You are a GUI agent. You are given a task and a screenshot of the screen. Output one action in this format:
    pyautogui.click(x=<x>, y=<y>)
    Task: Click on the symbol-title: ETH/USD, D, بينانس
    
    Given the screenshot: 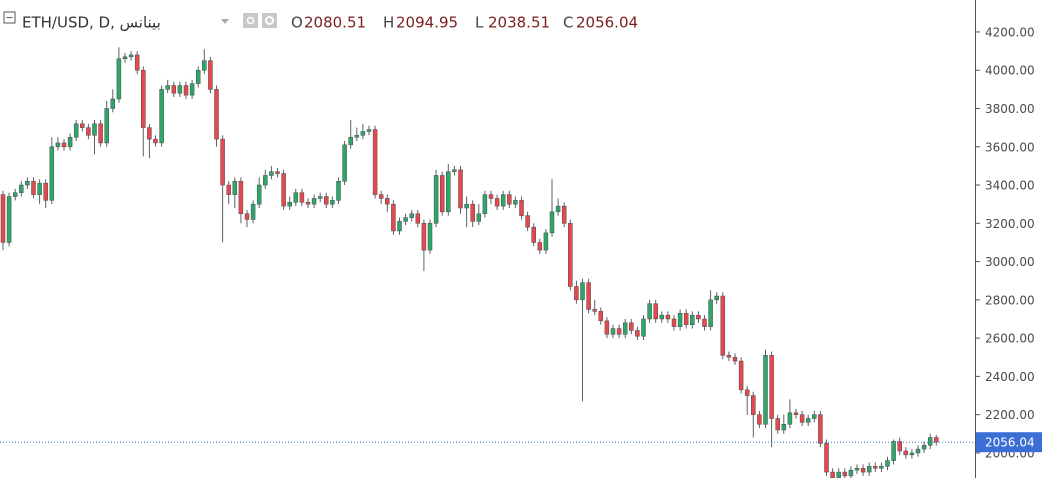 What is the action you would take?
    pyautogui.click(x=91, y=23)
    